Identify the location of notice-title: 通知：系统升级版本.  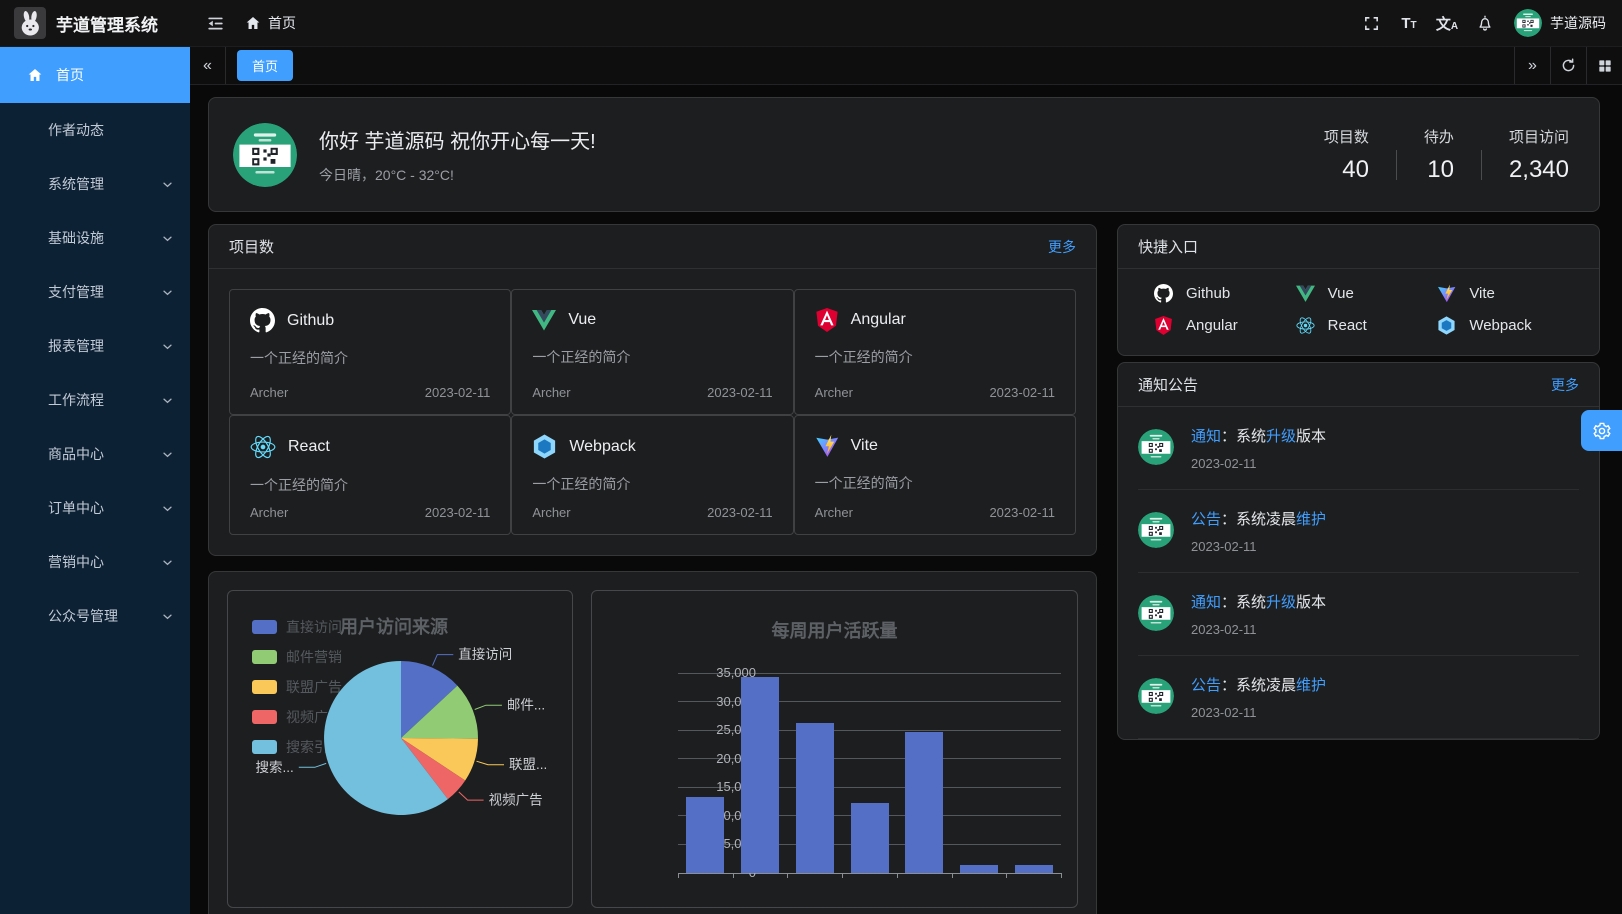
(1259, 602).